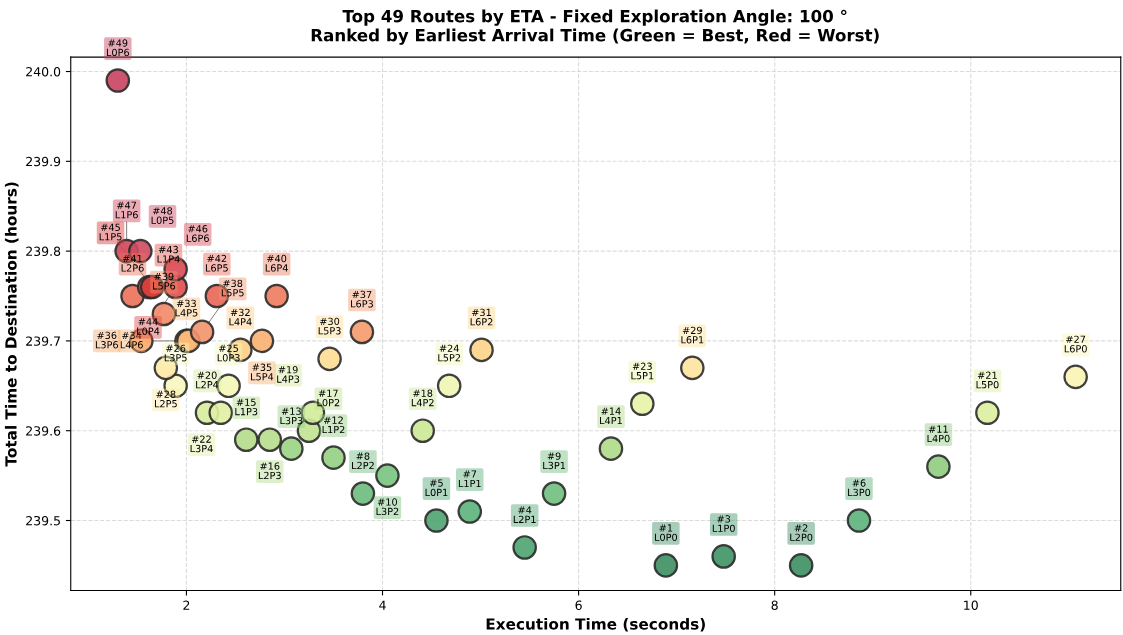  Describe the element at coordinates (801, 532) in the screenshot. I see `data-label: #2 L2P0` at that location.